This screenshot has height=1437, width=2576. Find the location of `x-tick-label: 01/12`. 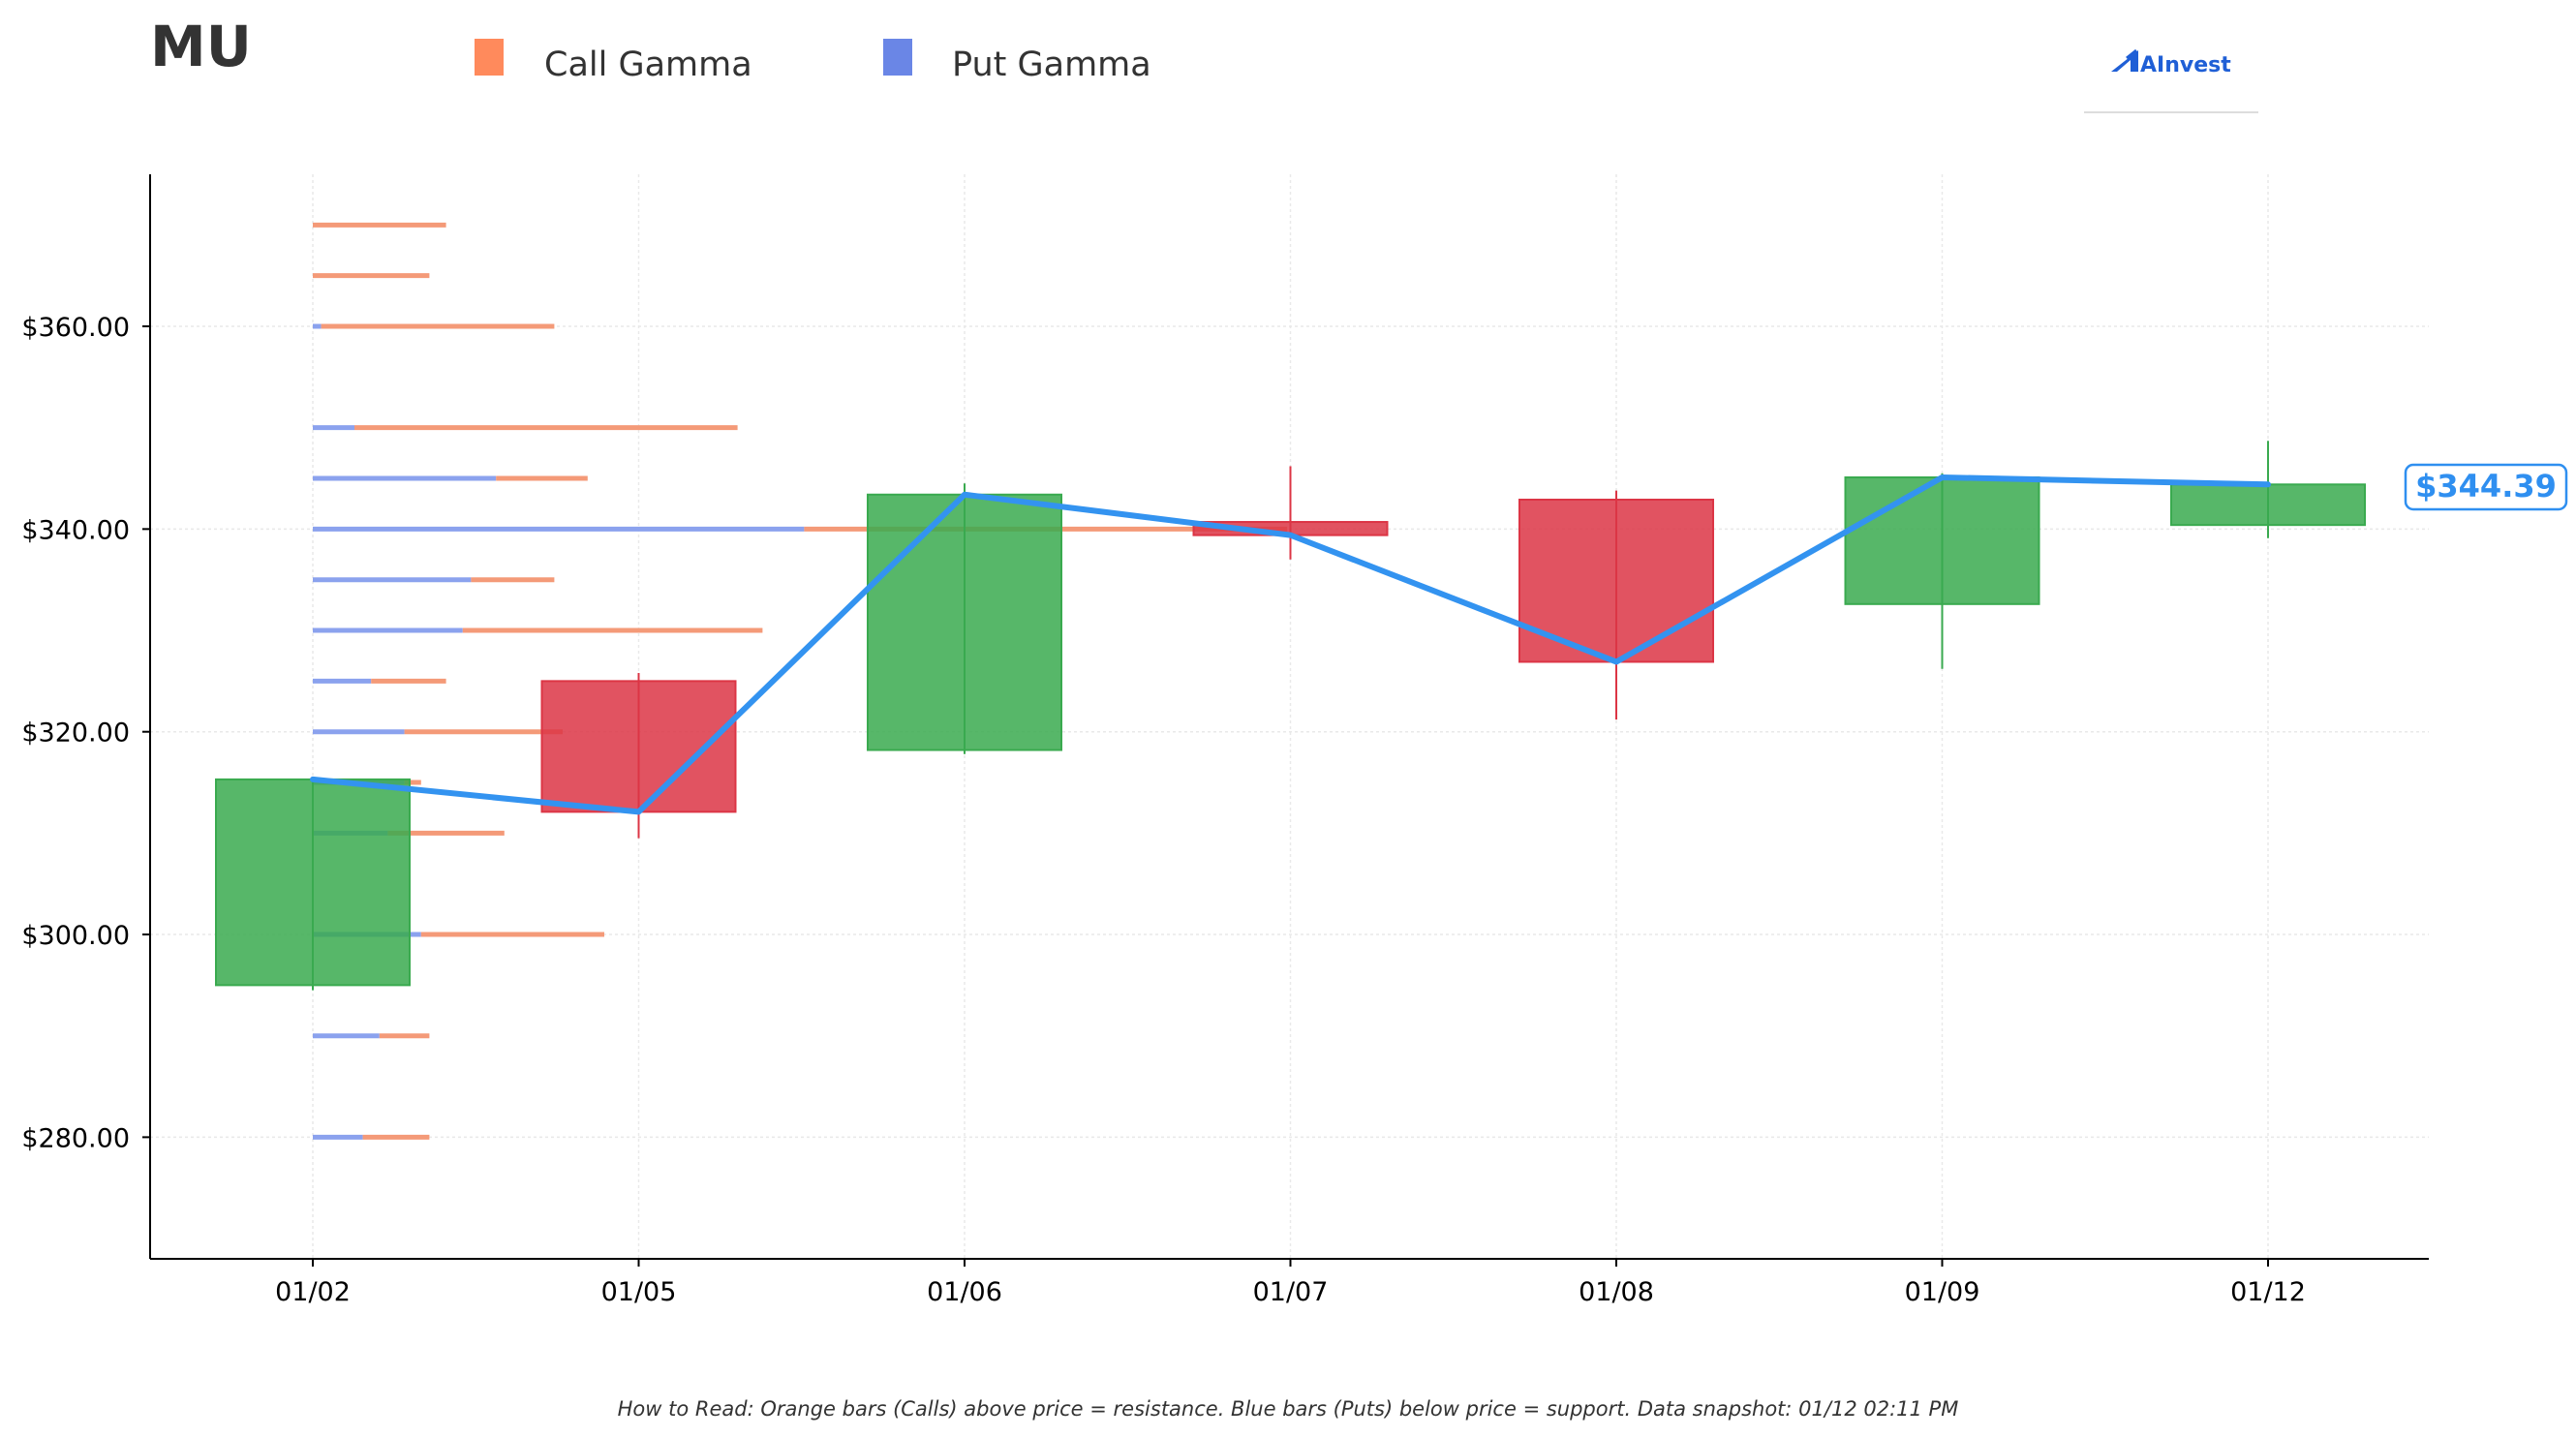

x-tick-label: 01/12 is located at coordinates (2268, 1292).